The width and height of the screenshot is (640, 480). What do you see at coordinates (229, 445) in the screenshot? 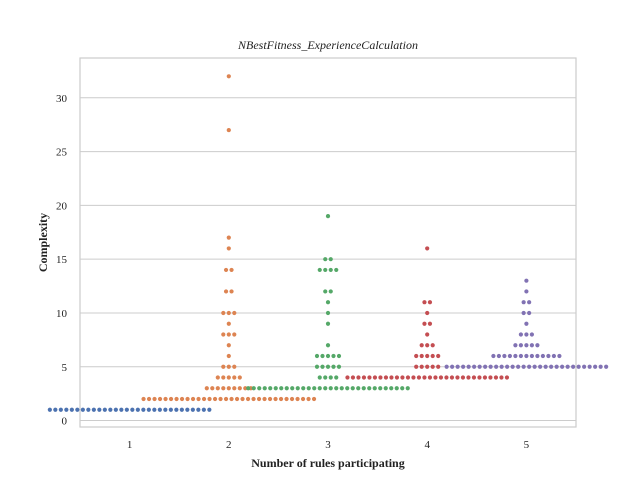
I see `x-tick-label: 2` at bounding box center [229, 445].